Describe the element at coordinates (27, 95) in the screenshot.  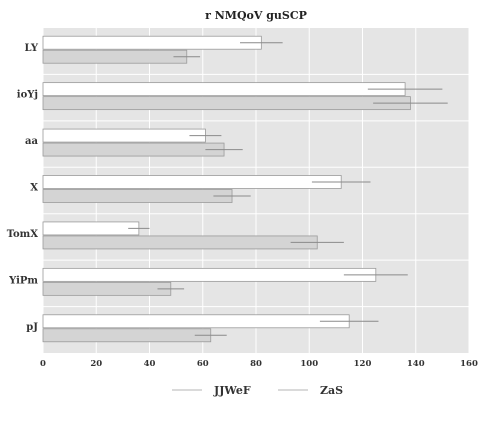
I see `category-label-ioYj: ioYj` at that location.